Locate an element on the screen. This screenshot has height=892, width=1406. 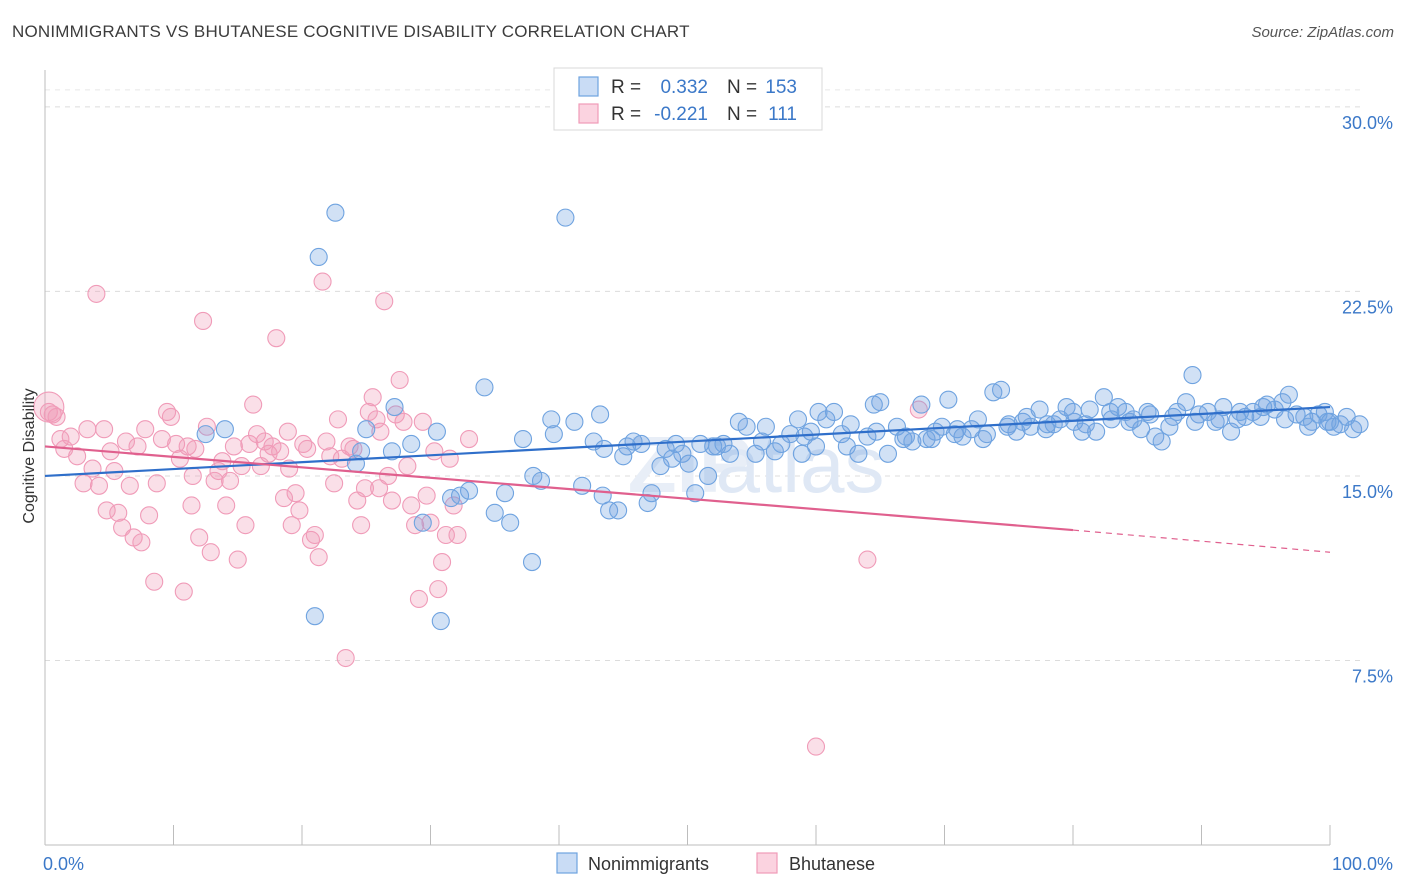
x-tick-labels: 0.0% 100.0% is located at coordinates (718, 864).